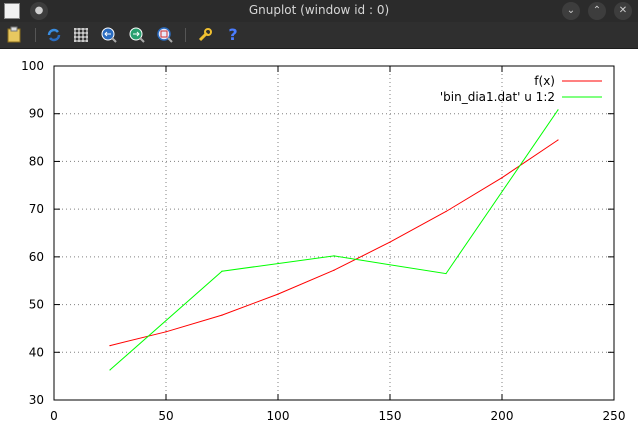 The width and height of the screenshot is (638, 433). I want to click on close-icon: ✕, so click(623, 10).